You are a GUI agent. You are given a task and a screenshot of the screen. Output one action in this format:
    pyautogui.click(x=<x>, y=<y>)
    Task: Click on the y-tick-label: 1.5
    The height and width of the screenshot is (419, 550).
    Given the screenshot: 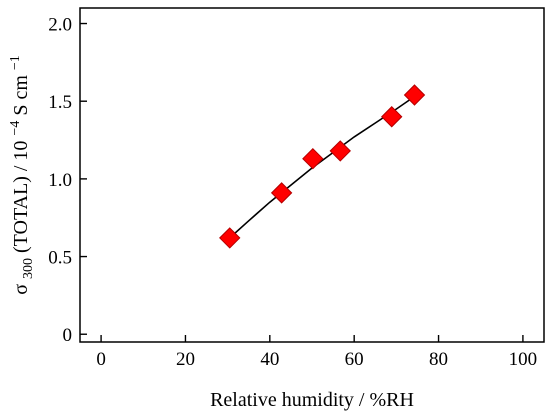 What is the action you would take?
    pyautogui.click(x=60, y=102)
    